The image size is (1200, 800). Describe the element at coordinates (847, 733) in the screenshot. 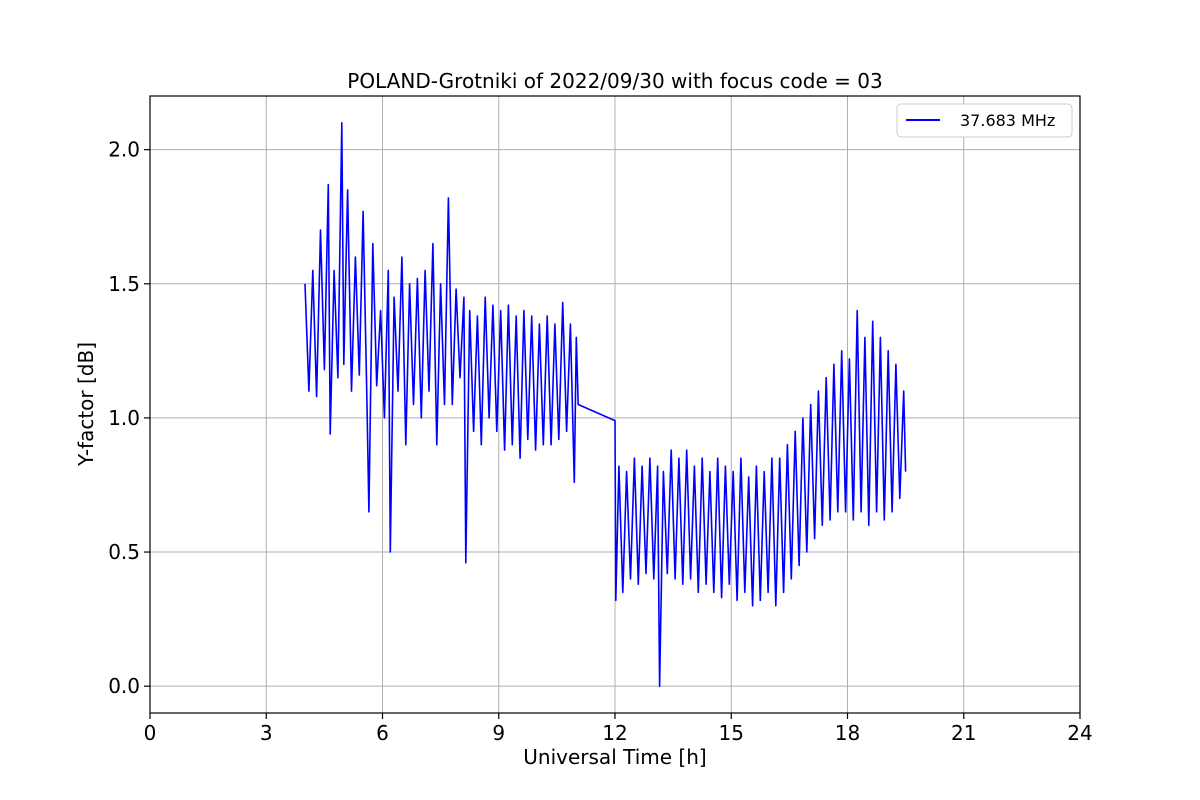

I see `x-tick-label: 18` at that location.